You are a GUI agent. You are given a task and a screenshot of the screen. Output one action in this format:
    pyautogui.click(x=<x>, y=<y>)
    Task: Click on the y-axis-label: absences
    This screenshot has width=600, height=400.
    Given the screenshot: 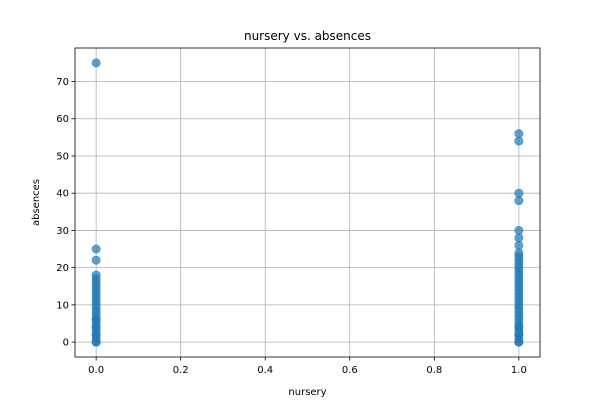 What is the action you would take?
    pyautogui.click(x=36, y=202)
    